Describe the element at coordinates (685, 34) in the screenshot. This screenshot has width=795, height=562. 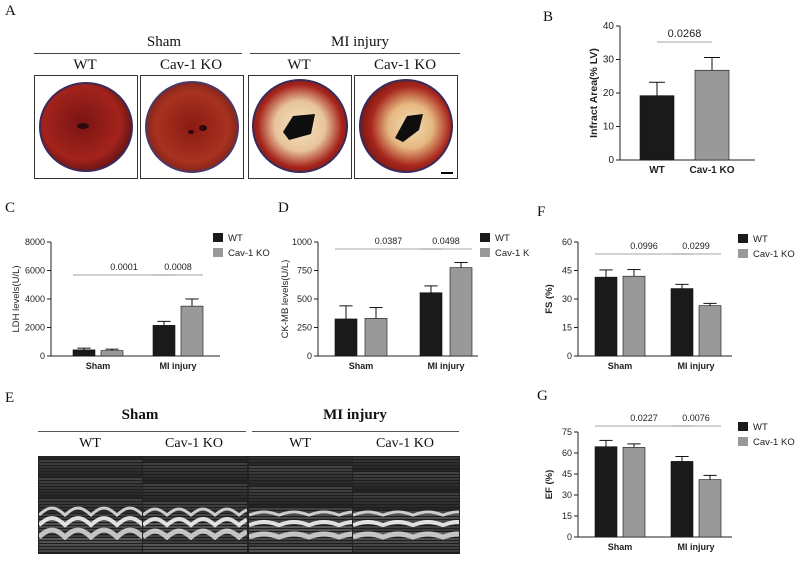
I see `p-value-label: 0.0268` at that location.